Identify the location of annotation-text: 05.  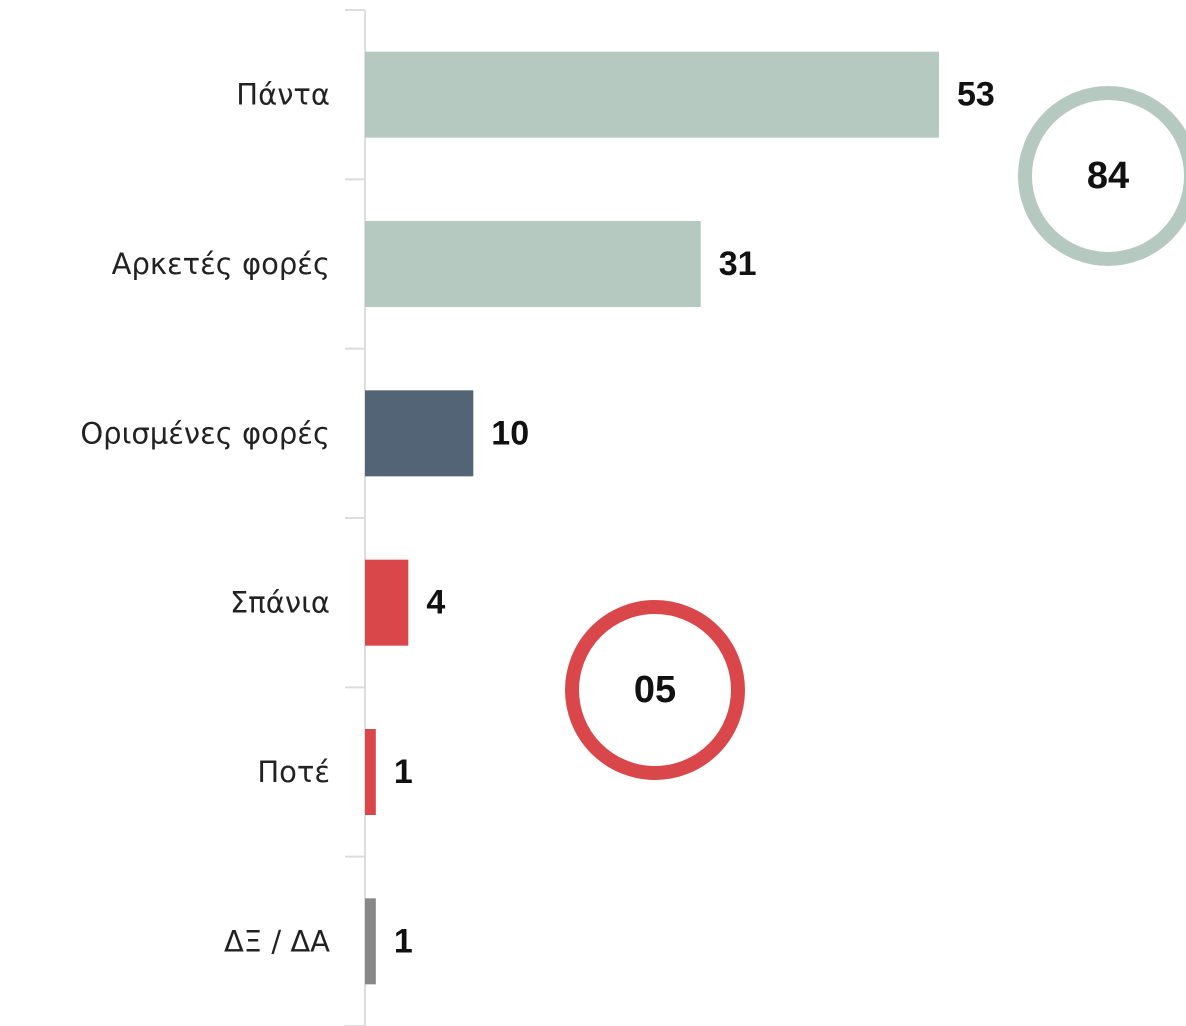
(655, 690).